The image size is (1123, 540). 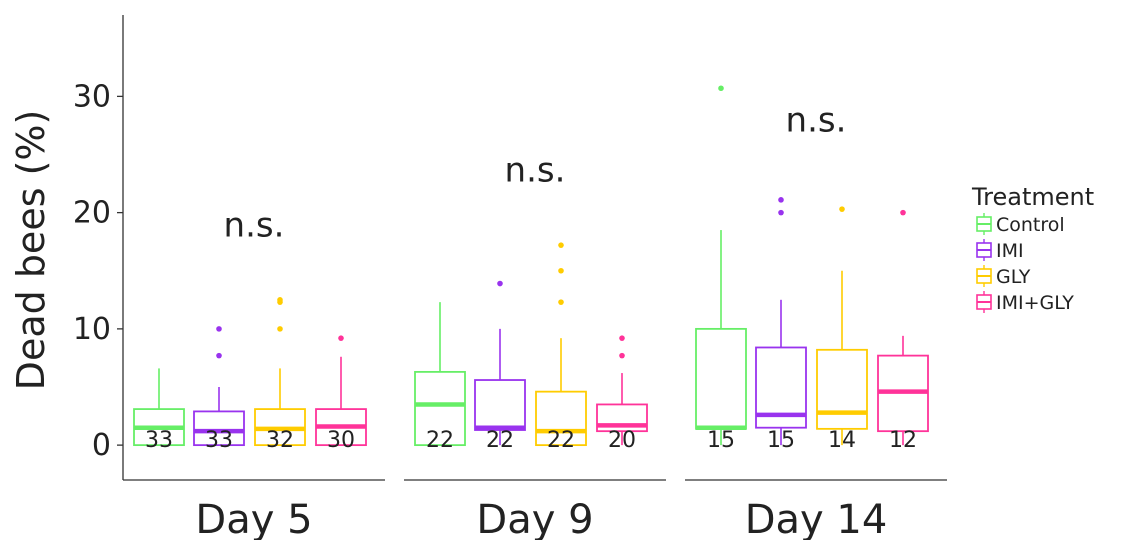 What do you see at coordinates (341, 440) in the screenshot?
I see `sample-count: 30` at bounding box center [341, 440].